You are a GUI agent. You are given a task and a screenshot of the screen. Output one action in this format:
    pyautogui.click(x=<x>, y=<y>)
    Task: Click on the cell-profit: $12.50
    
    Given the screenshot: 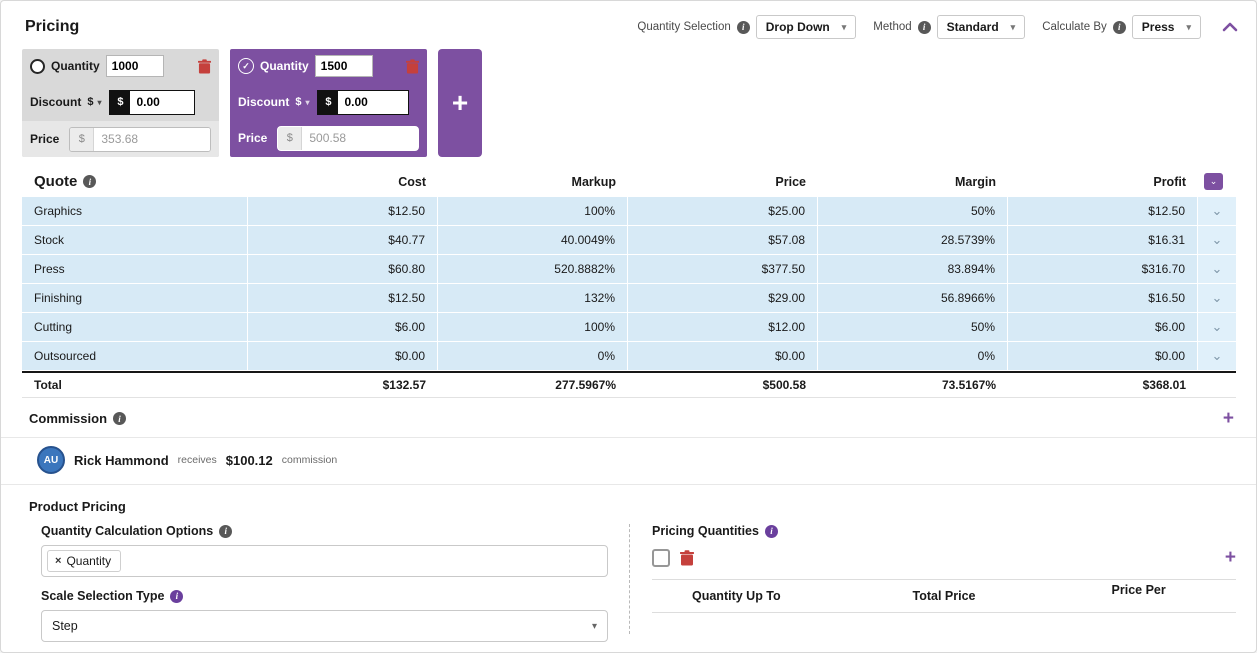 What is the action you would take?
    pyautogui.click(x=1103, y=211)
    